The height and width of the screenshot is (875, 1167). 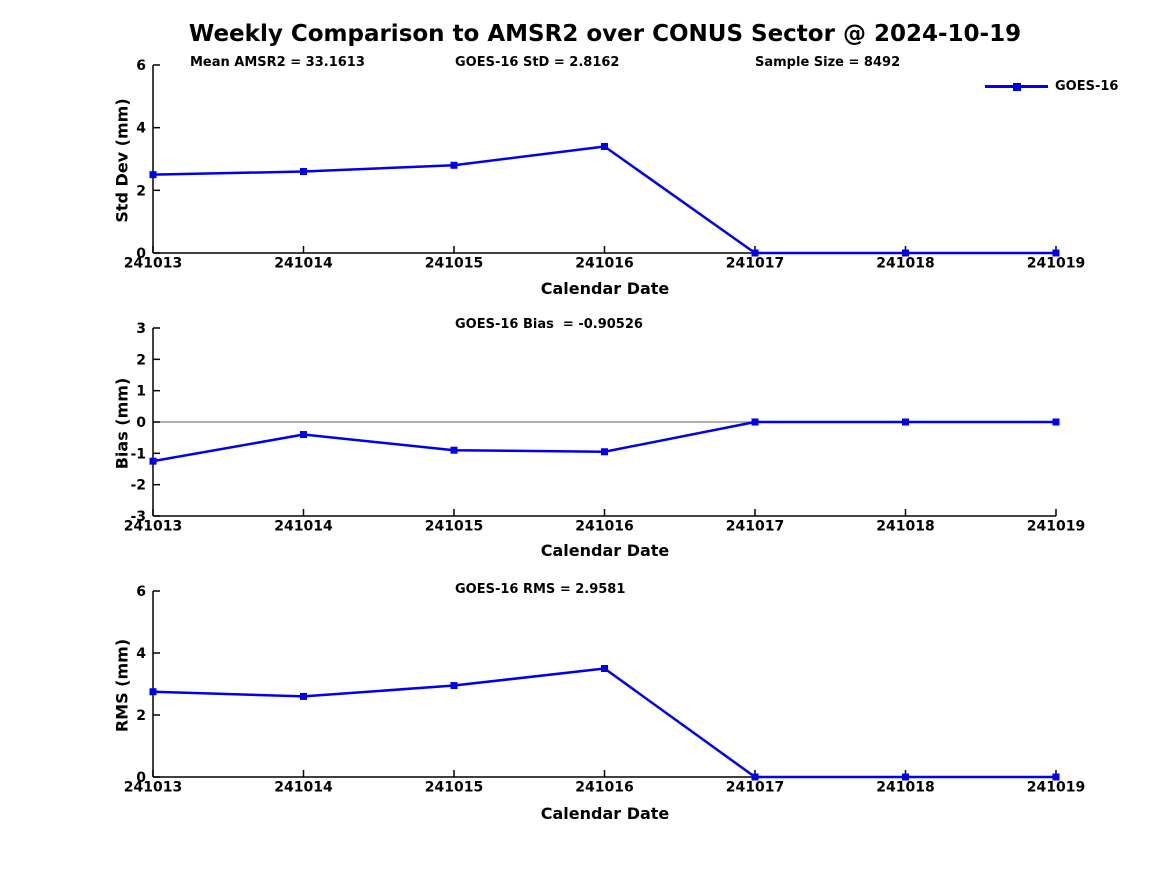 What do you see at coordinates (828, 62) in the screenshot?
I see `annotation-sample-size: Sample Size = 8492` at bounding box center [828, 62].